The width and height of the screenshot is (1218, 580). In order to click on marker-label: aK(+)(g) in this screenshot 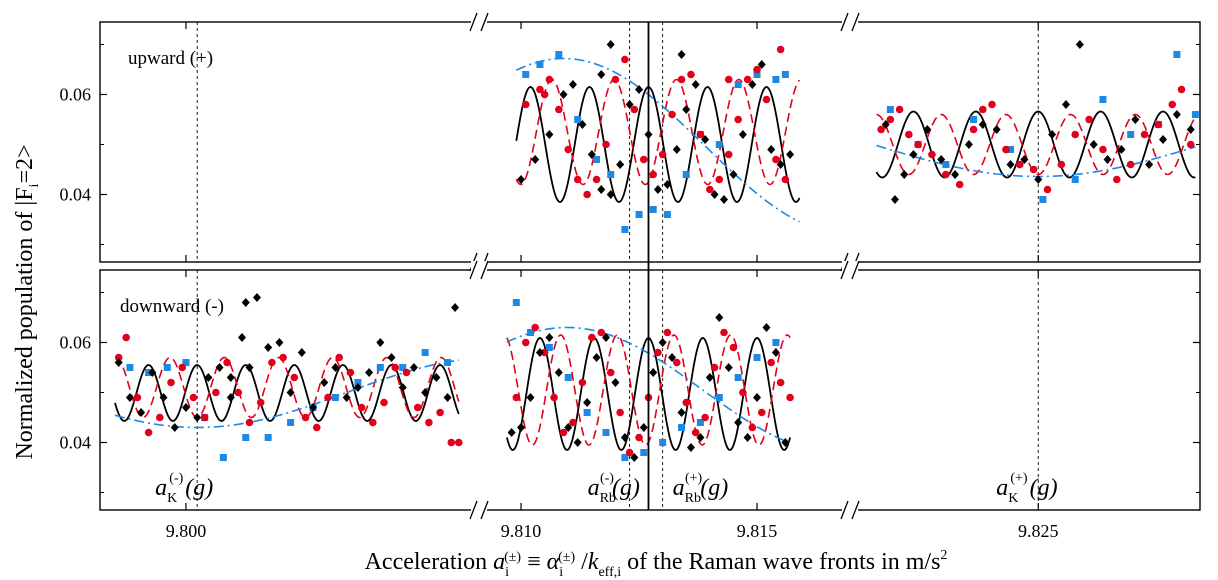, I will do `click(1026, 488)`.